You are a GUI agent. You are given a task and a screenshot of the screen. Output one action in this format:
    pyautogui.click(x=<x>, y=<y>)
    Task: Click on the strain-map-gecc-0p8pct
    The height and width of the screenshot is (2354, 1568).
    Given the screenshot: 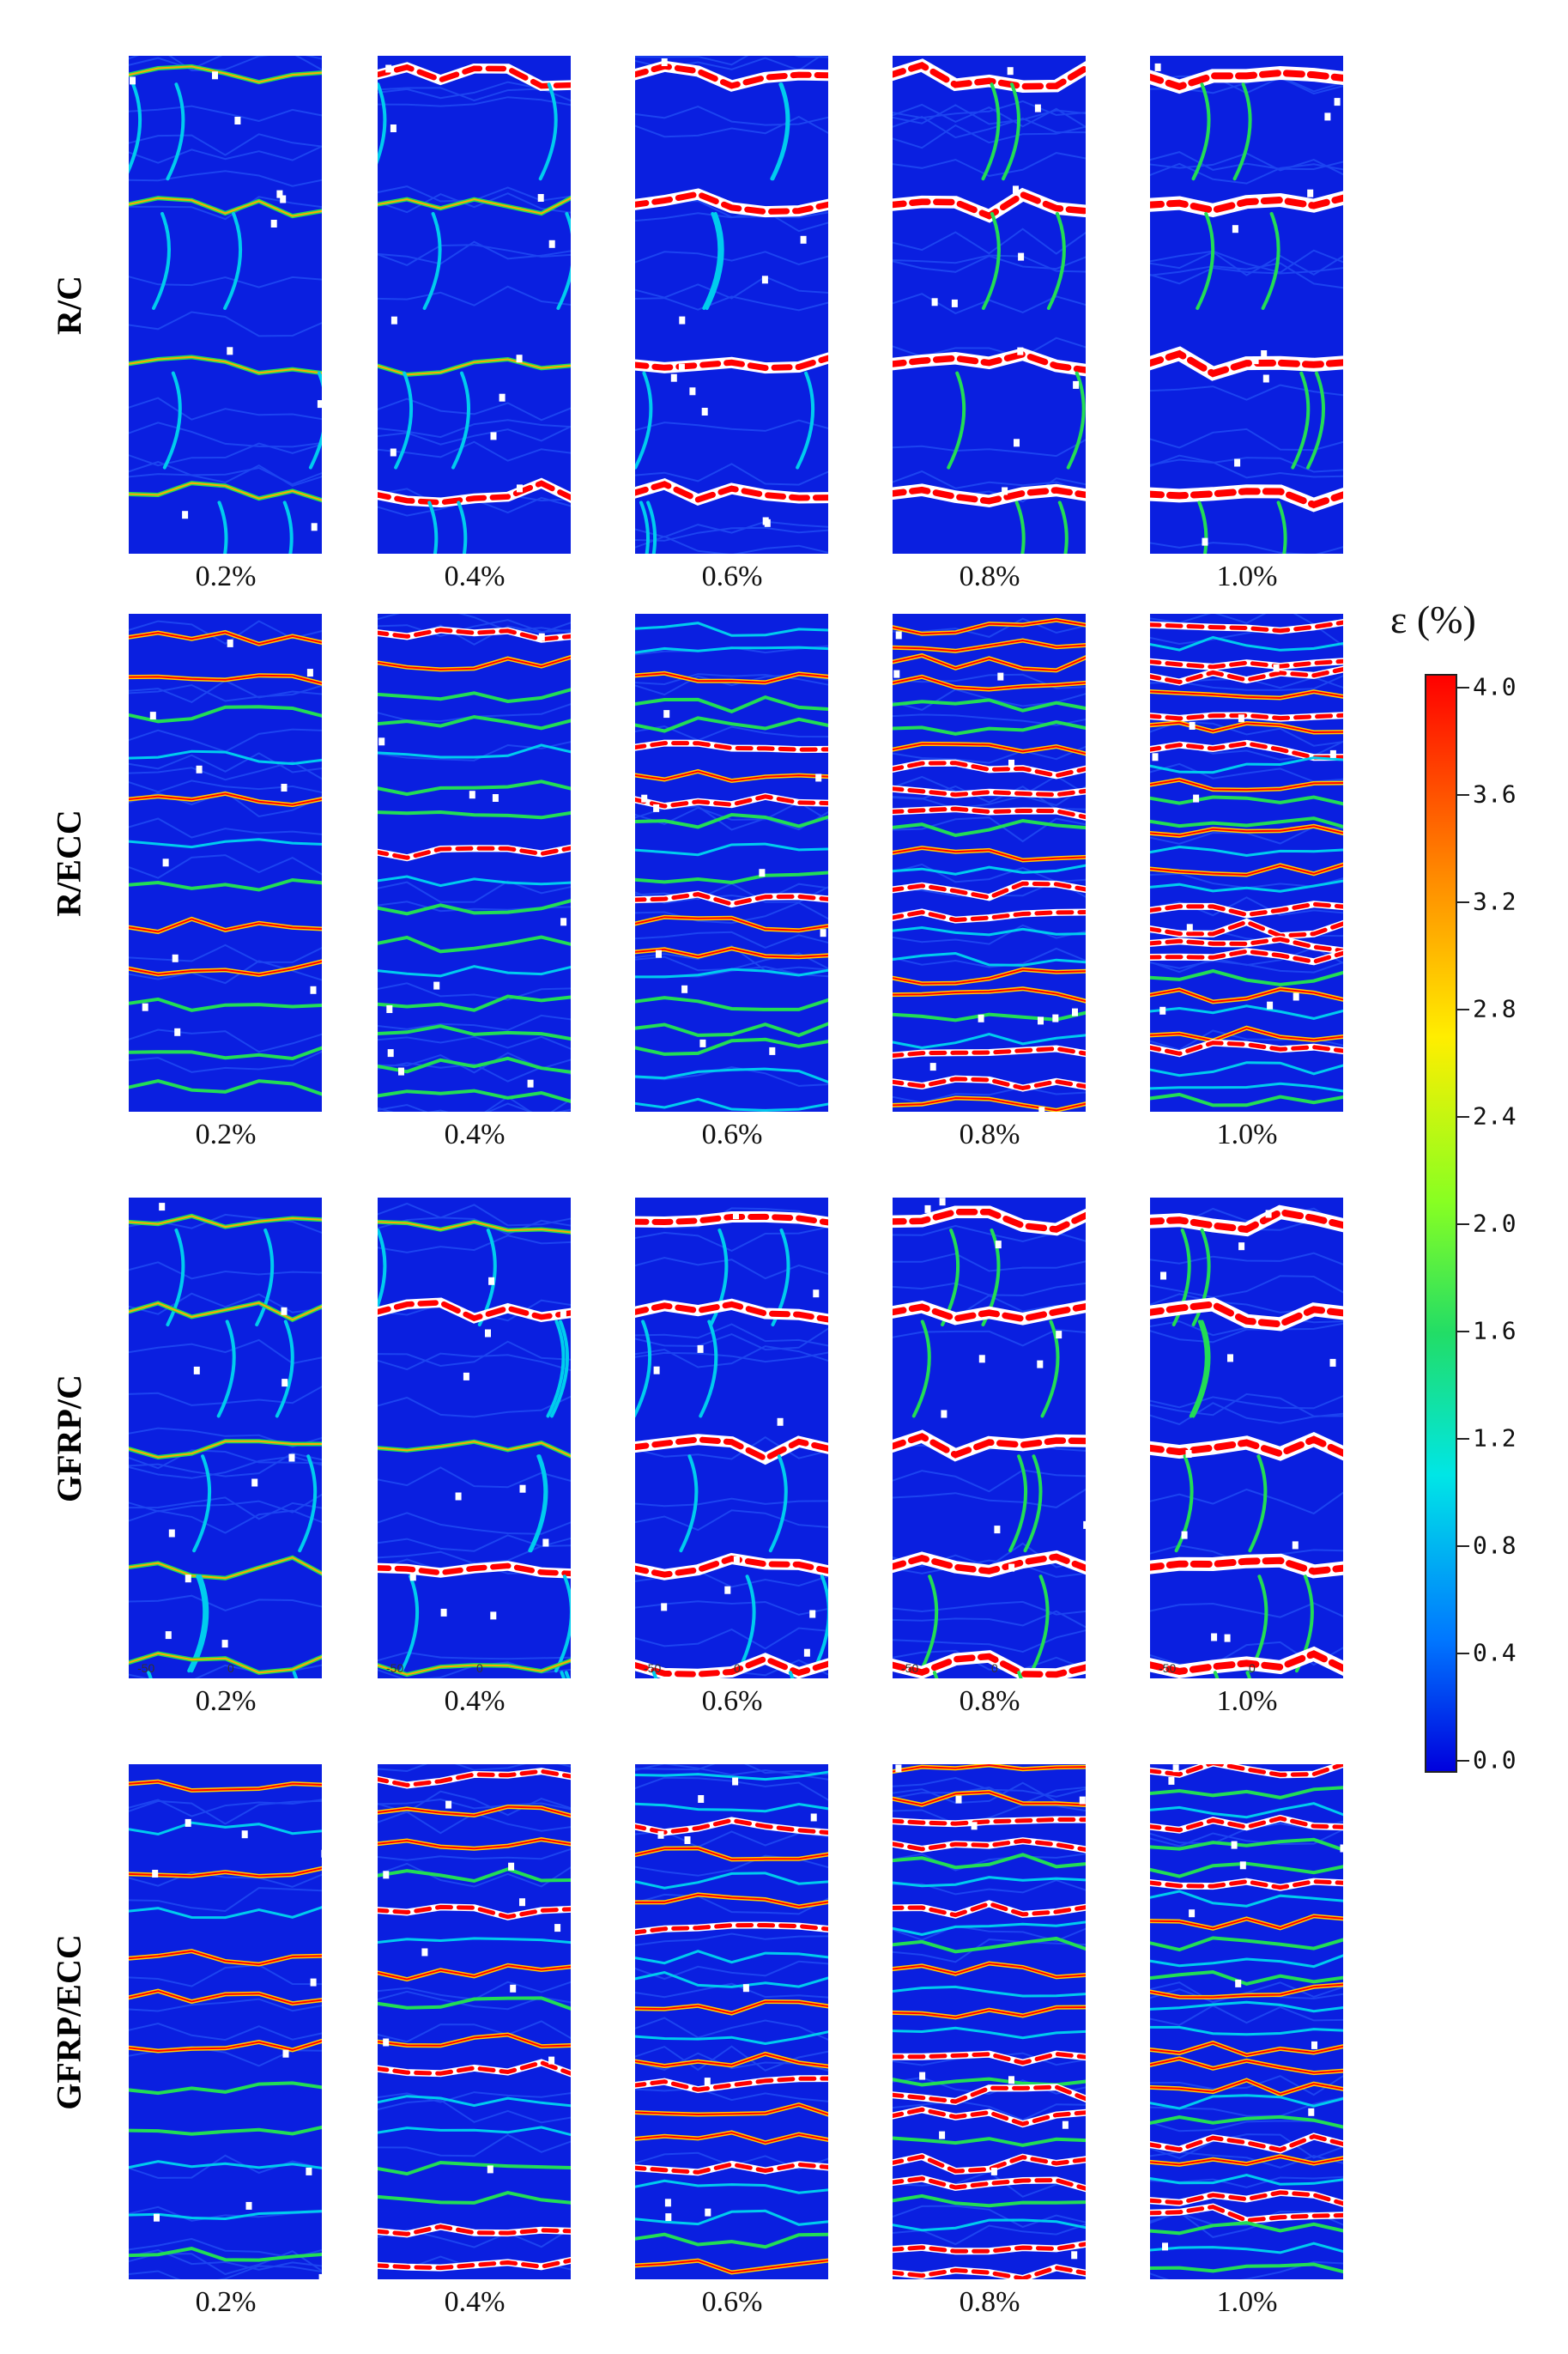 What is the action you would take?
    pyautogui.click(x=989, y=2021)
    